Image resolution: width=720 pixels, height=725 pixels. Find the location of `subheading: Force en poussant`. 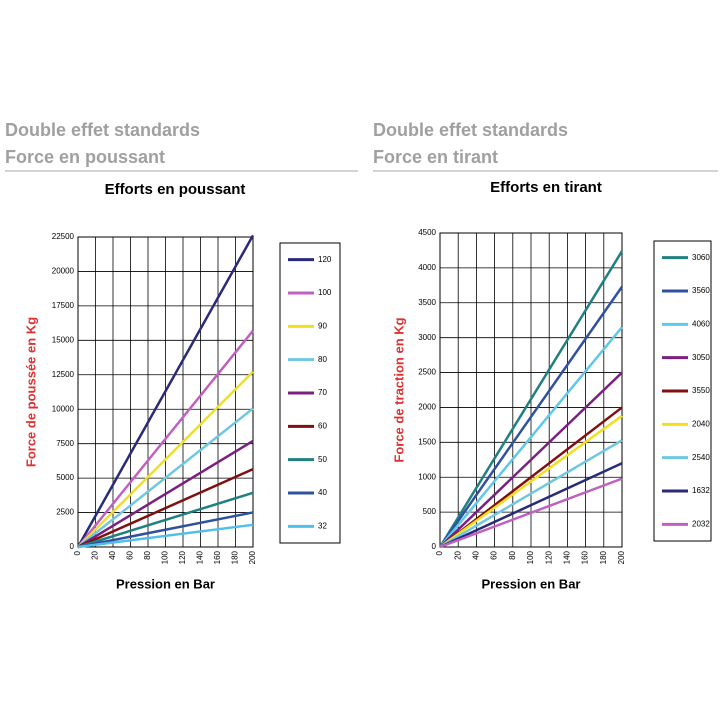

subheading: Force en poussant is located at coordinates (85, 157).